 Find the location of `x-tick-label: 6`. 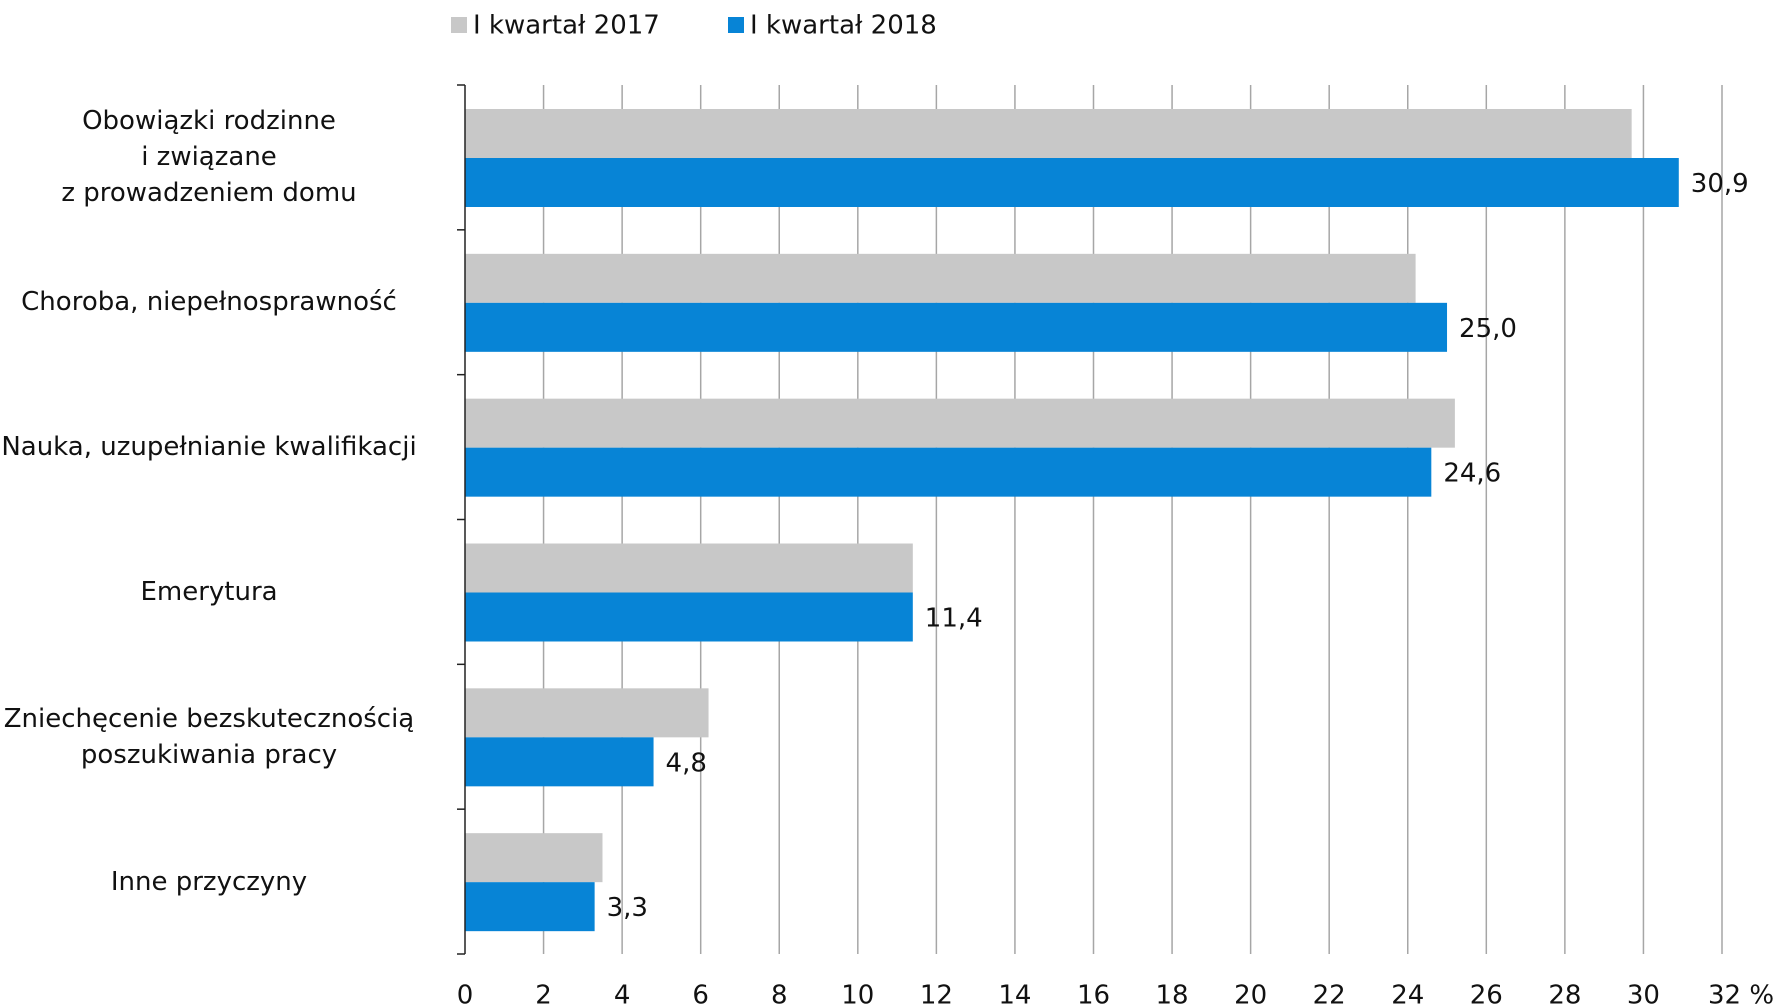

x-tick-label: 6 is located at coordinates (700, 994).